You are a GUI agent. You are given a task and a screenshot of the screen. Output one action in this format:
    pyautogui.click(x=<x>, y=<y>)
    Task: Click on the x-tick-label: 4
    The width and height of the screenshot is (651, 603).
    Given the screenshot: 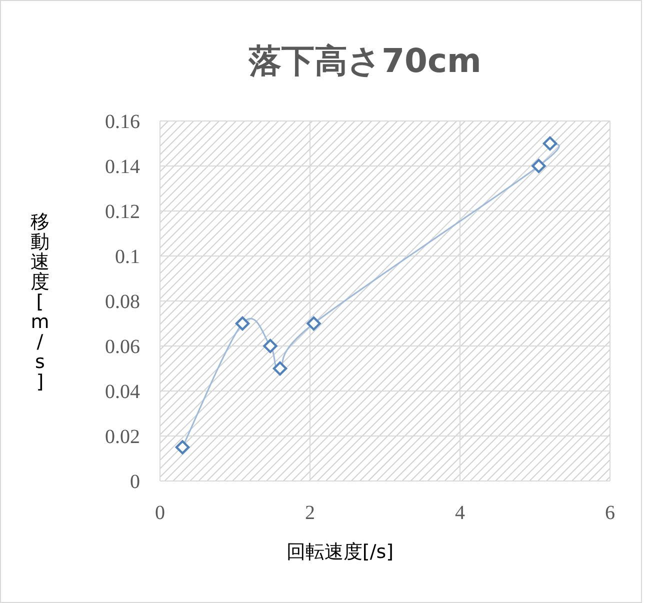 What is the action you would take?
    pyautogui.click(x=460, y=513)
    